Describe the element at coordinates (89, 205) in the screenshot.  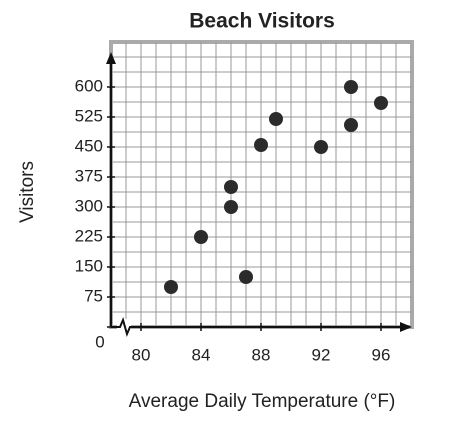
I see `y-tick-label: 300` at that location.